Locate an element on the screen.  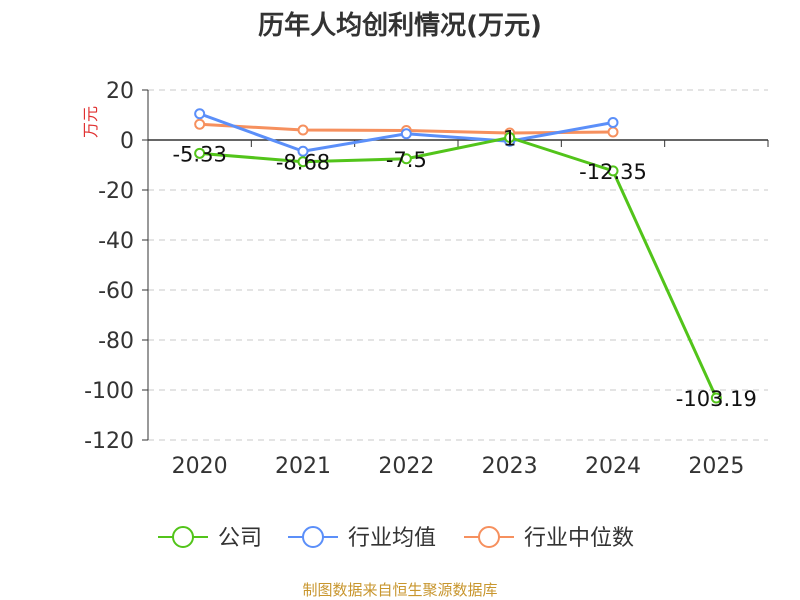
legend-label: 行业均值 is located at coordinates (392, 538).